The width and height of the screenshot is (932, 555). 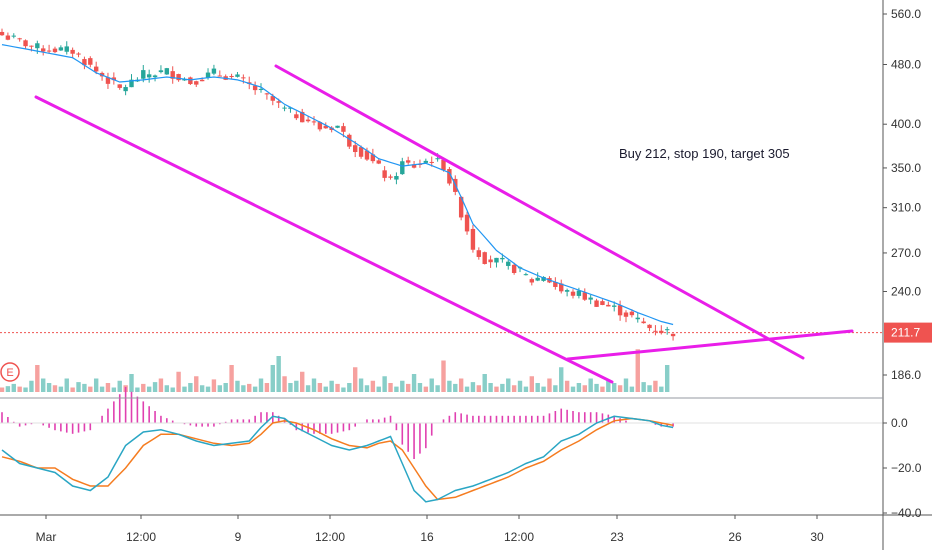 I want to click on event-marker: E, so click(x=10, y=372).